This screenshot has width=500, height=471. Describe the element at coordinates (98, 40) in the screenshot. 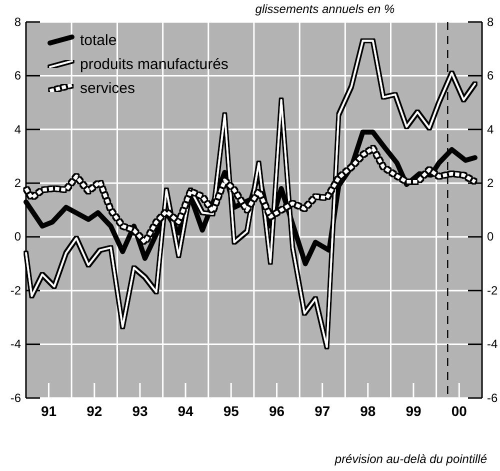

I see `legend-label: totale` at that location.